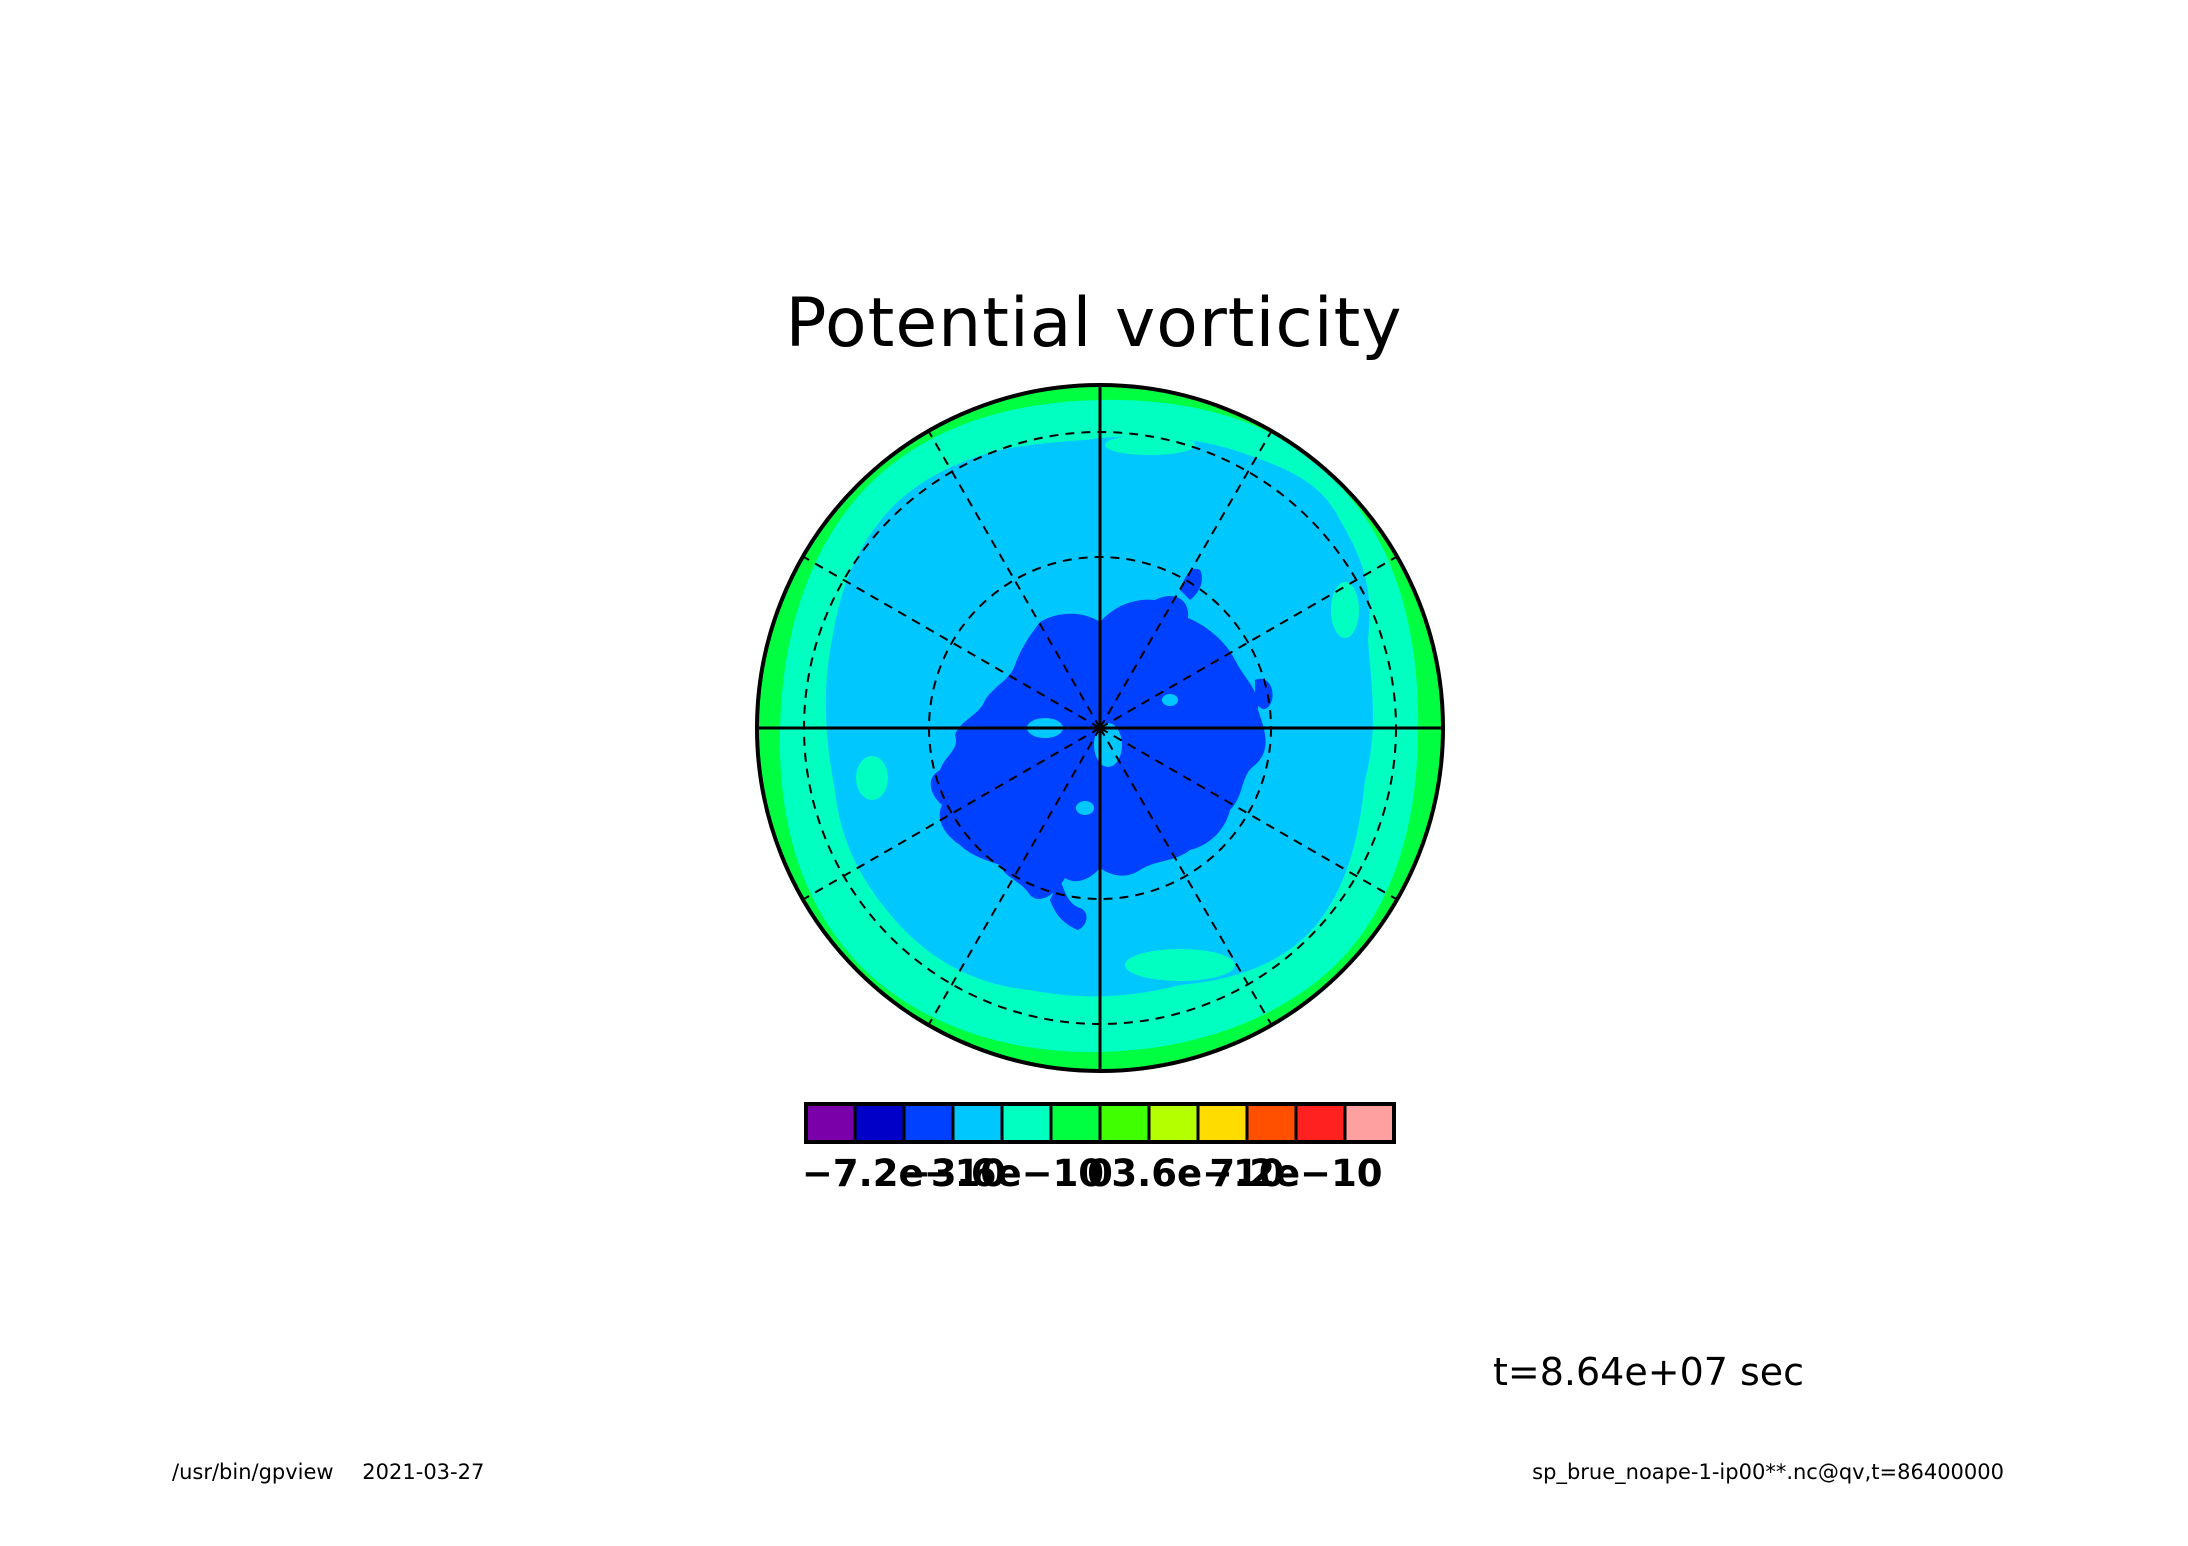  I want to click on footer-source: sp_brue_noape-1-ip00**.nc@qv,t=86400000, so click(1768, 1472).